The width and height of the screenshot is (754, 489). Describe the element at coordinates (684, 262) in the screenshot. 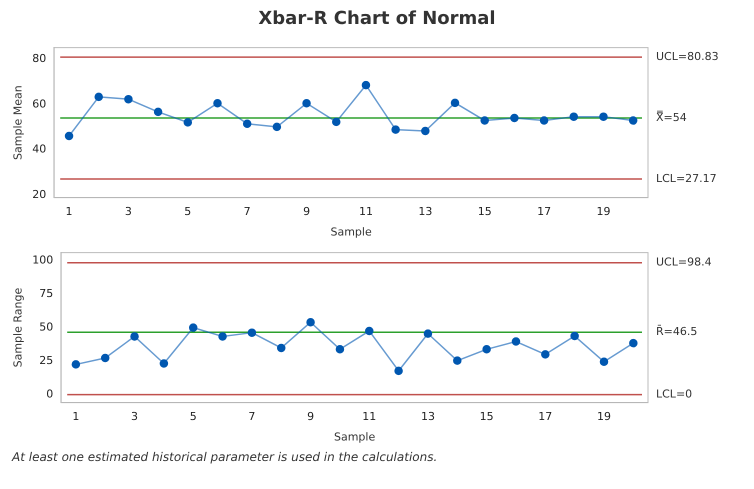

I see `ref-line-label: UCL=98.4` at that location.